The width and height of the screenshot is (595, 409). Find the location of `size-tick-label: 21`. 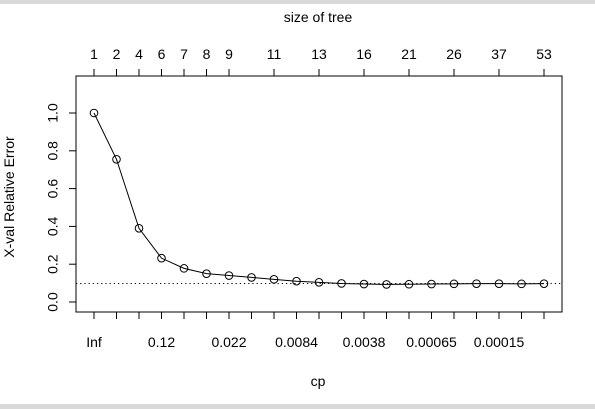

size-tick-label: 21 is located at coordinates (409, 54).